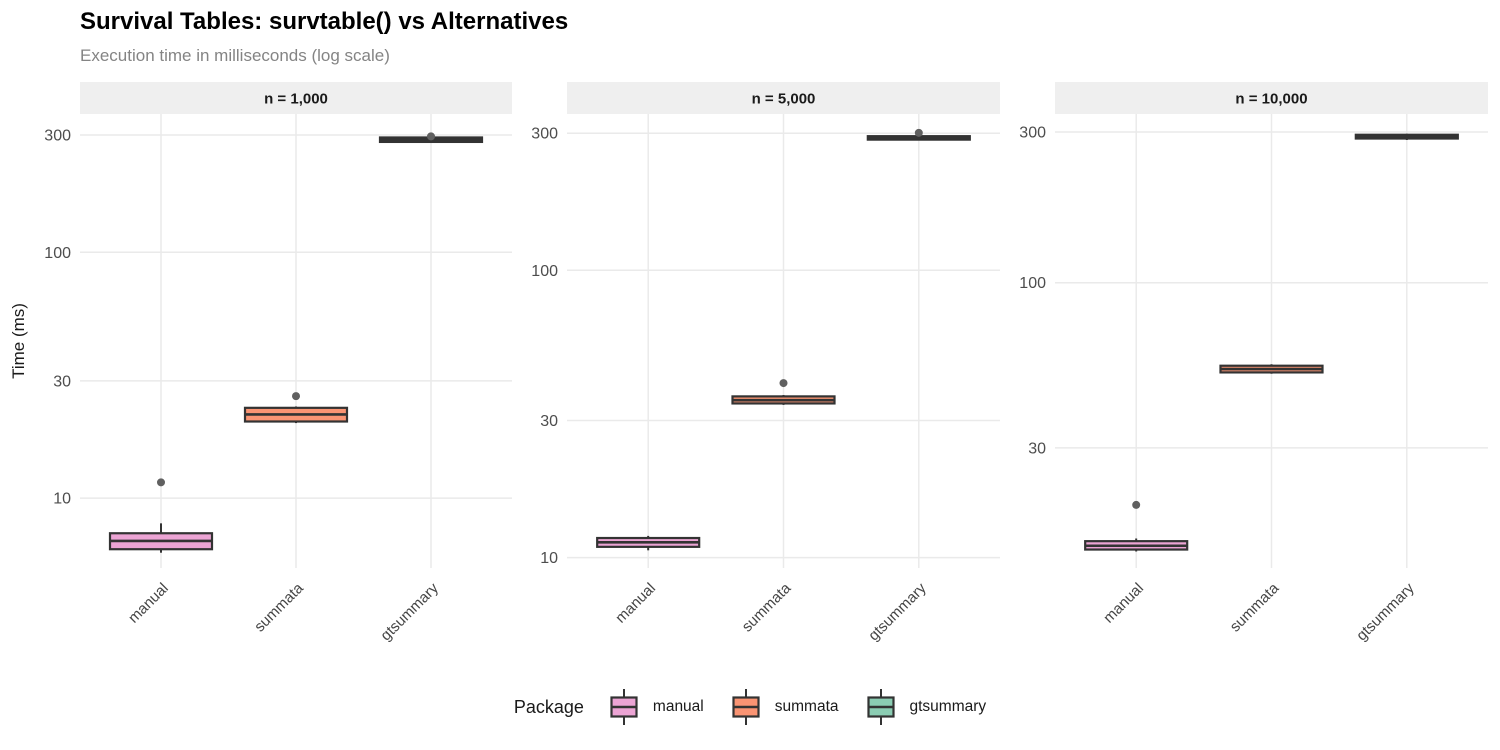 The height and width of the screenshot is (750, 1500). What do you see at coordinates (18, 341) in the screenshot?
I see `y-axis-title: Time (ms)` at bounding box center [18, 341].